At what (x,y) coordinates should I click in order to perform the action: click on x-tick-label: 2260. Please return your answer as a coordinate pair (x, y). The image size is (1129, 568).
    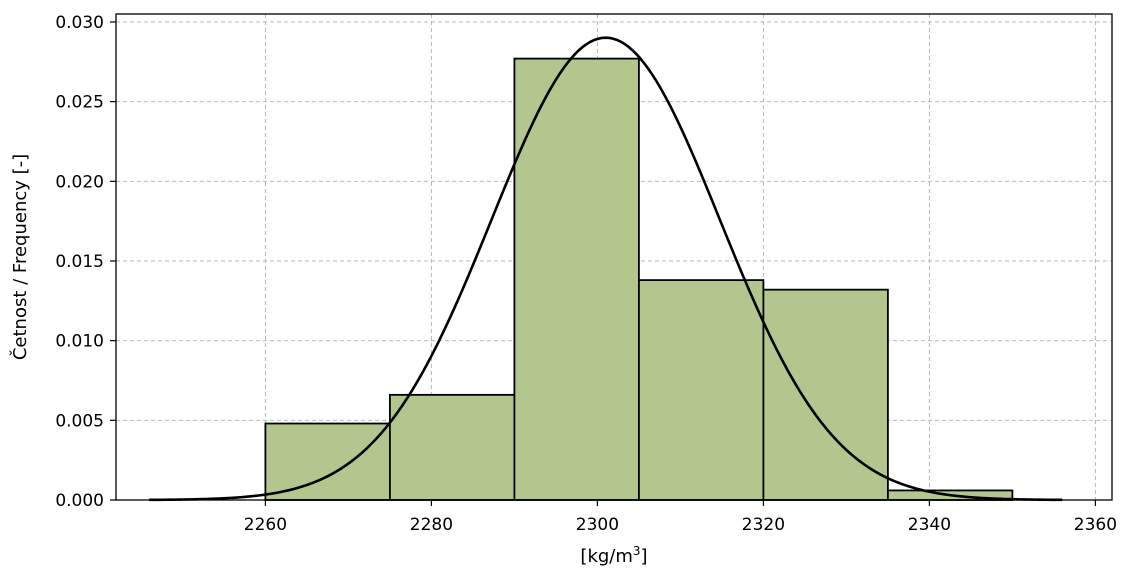
    Looking at the image, I should click on (265, 525).